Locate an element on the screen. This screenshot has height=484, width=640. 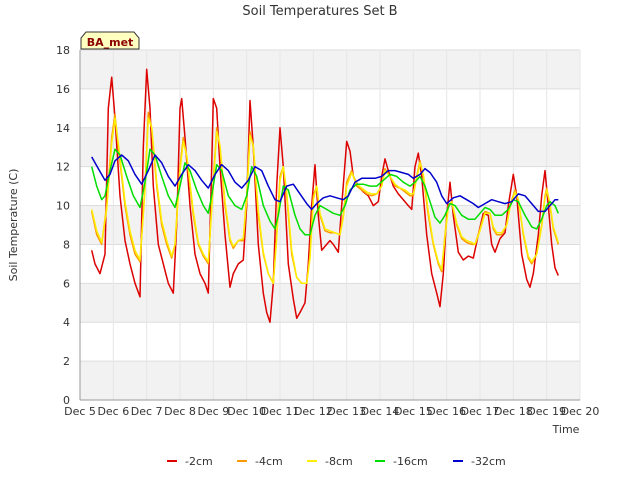
y-tick-label: 8 is located at coordinates (66, 244).